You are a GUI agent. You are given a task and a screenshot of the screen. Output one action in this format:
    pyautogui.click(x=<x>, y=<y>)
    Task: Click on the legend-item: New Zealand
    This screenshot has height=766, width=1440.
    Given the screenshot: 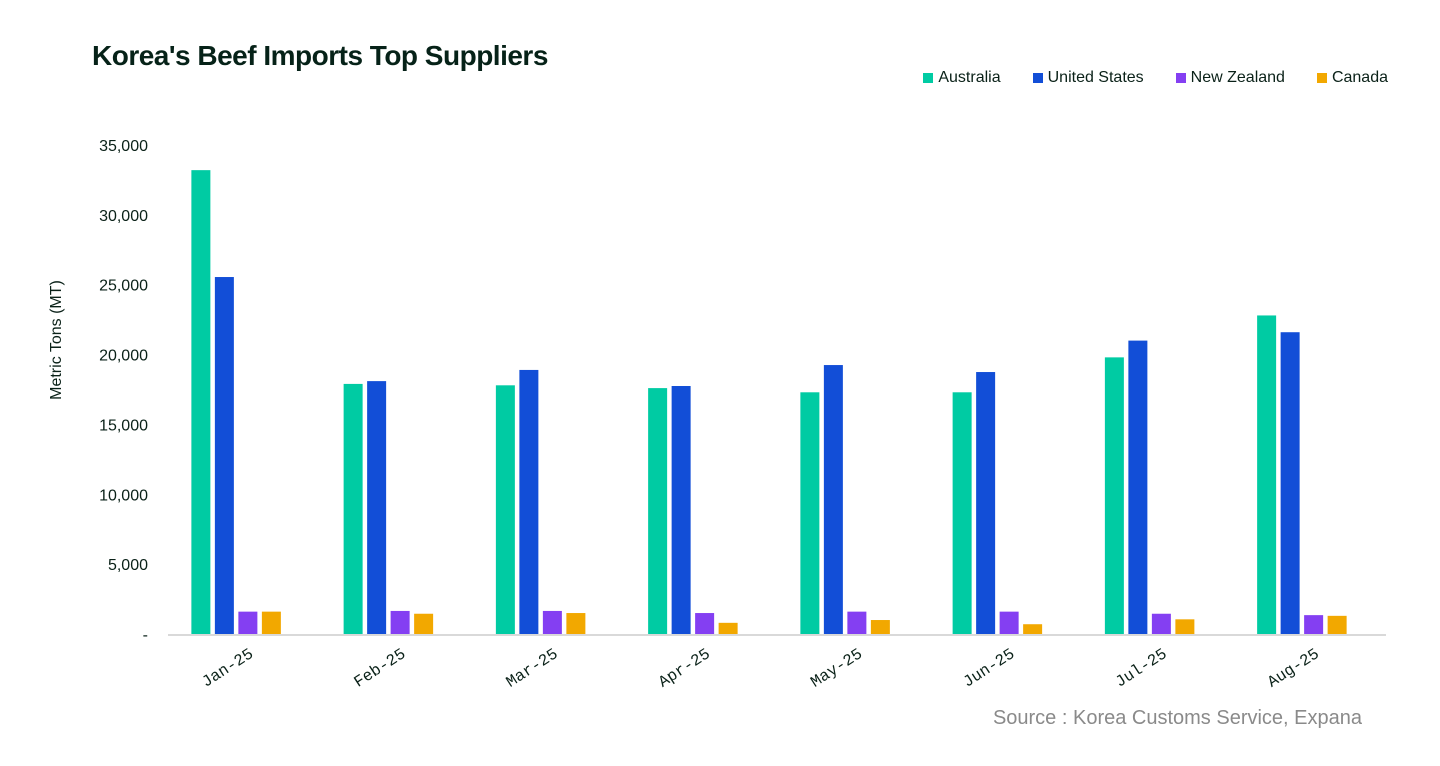 What is the action you would take?
    pyautogui.click(x=1230, y=78)
    